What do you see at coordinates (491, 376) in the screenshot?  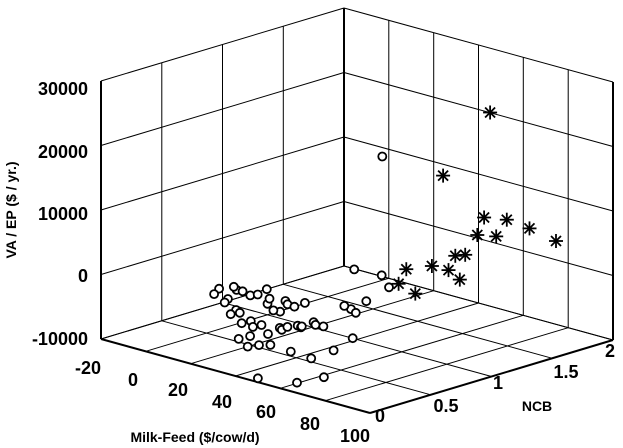 I see `y-axis-line` at bounding box center [491, 376].